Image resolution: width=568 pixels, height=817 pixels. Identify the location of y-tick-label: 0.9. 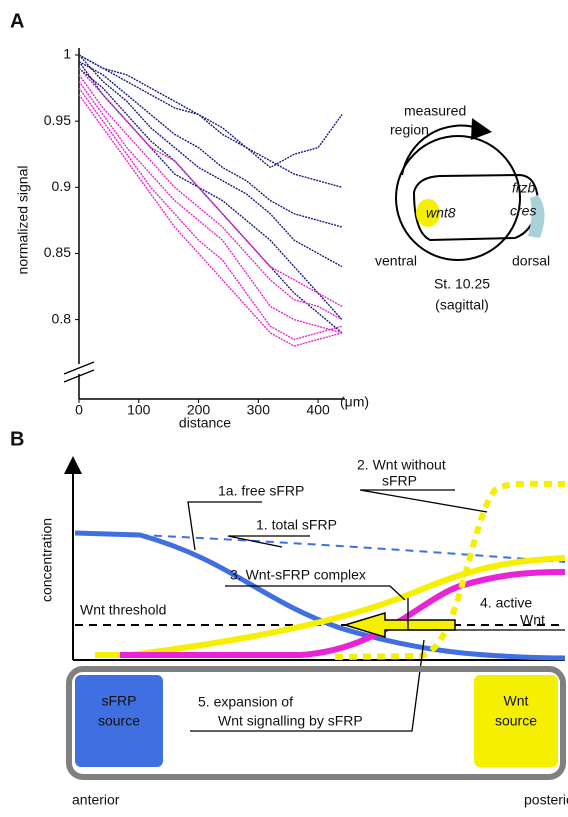
(62, 186).